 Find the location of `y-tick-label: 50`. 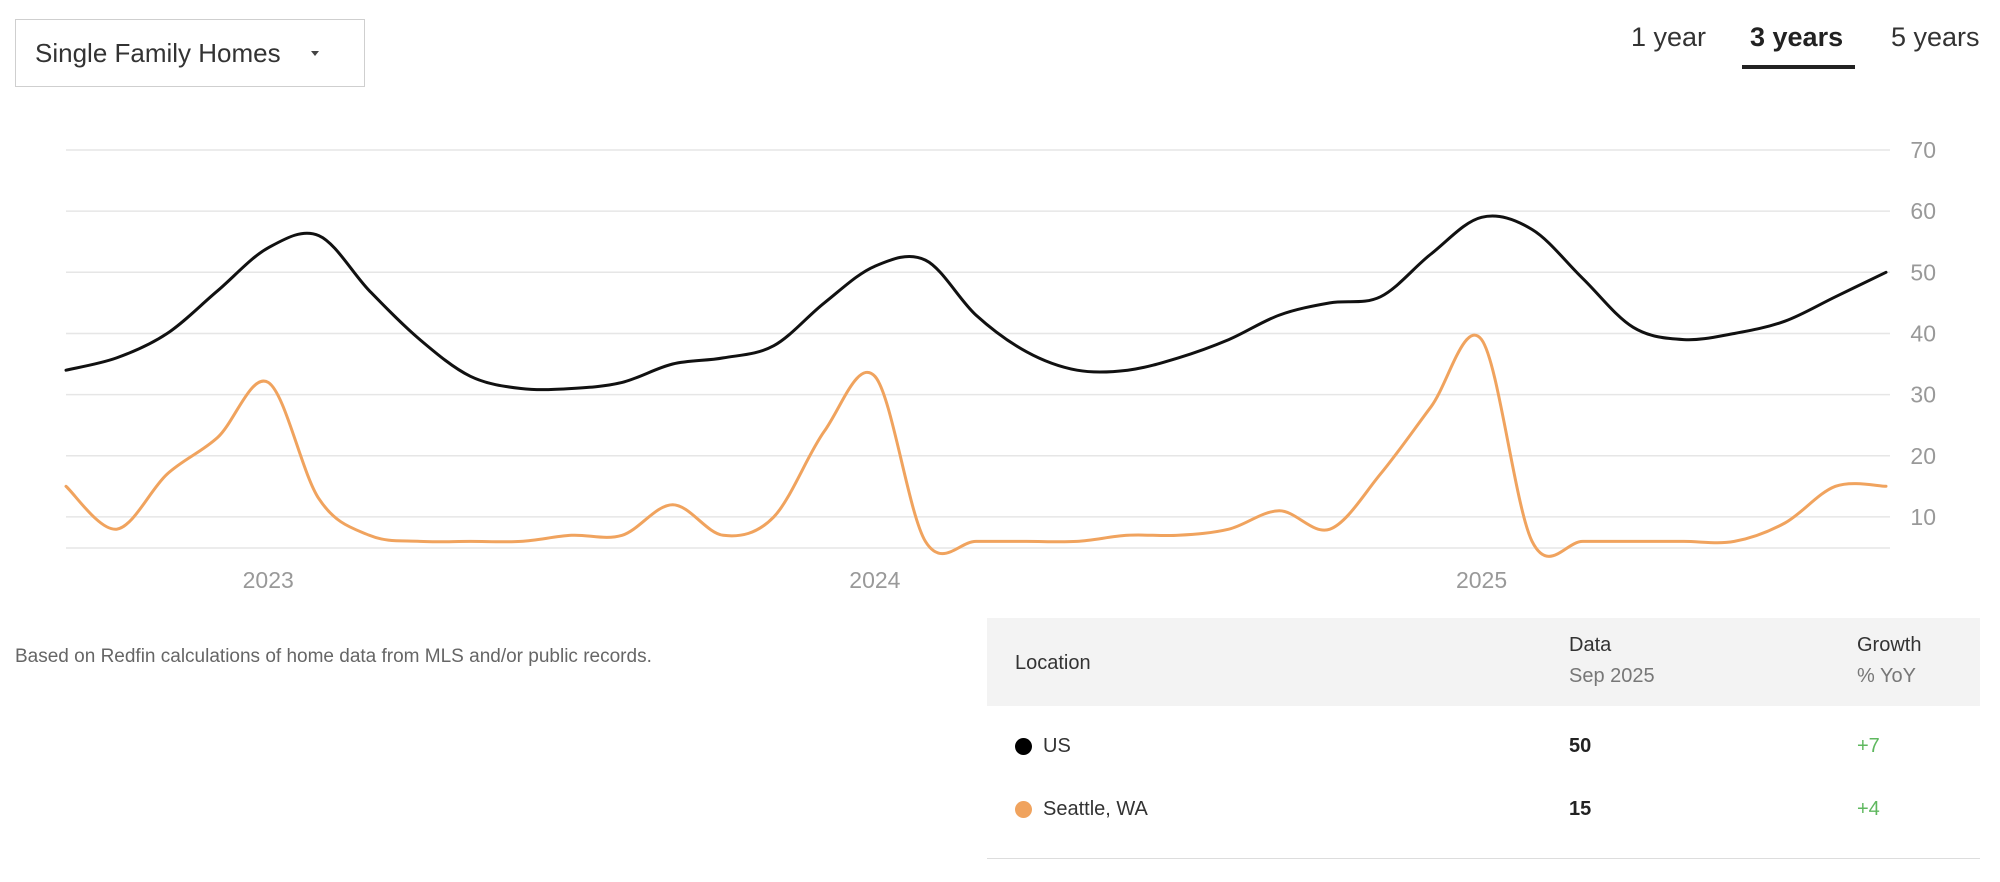

y-tick-label: 50 is located at coordinates (1923, 272).